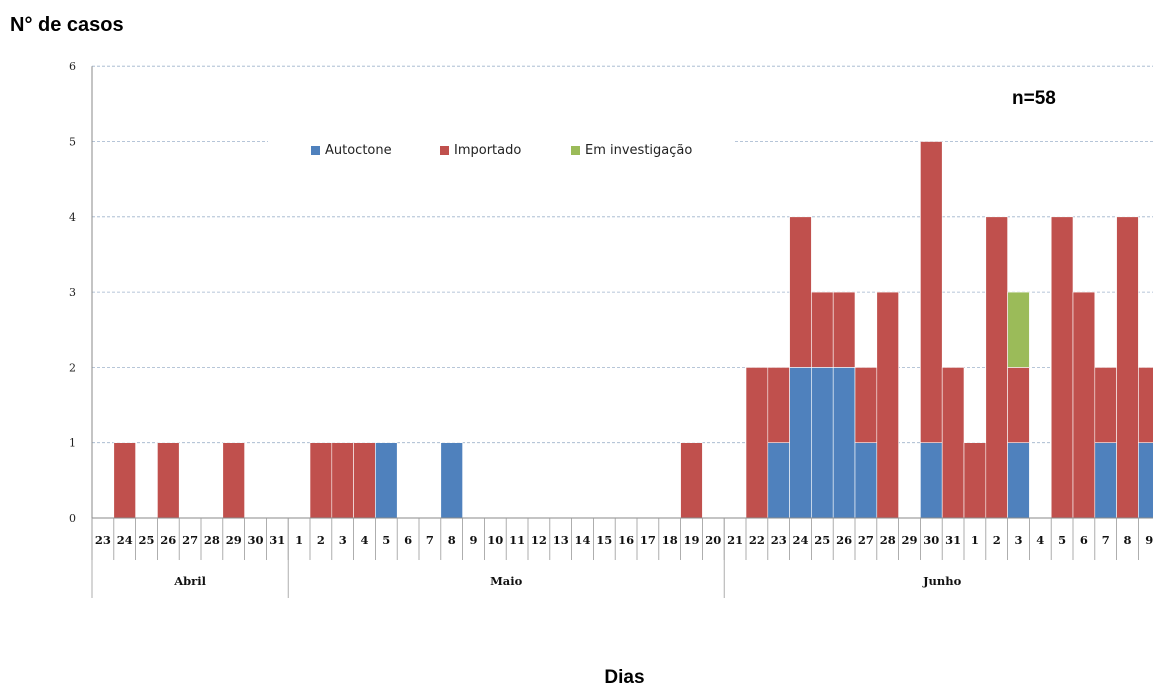 Image resolution: width=1153 pixels, height=693 pixels. I want to click on month-label: Junho, so click(942, 581).